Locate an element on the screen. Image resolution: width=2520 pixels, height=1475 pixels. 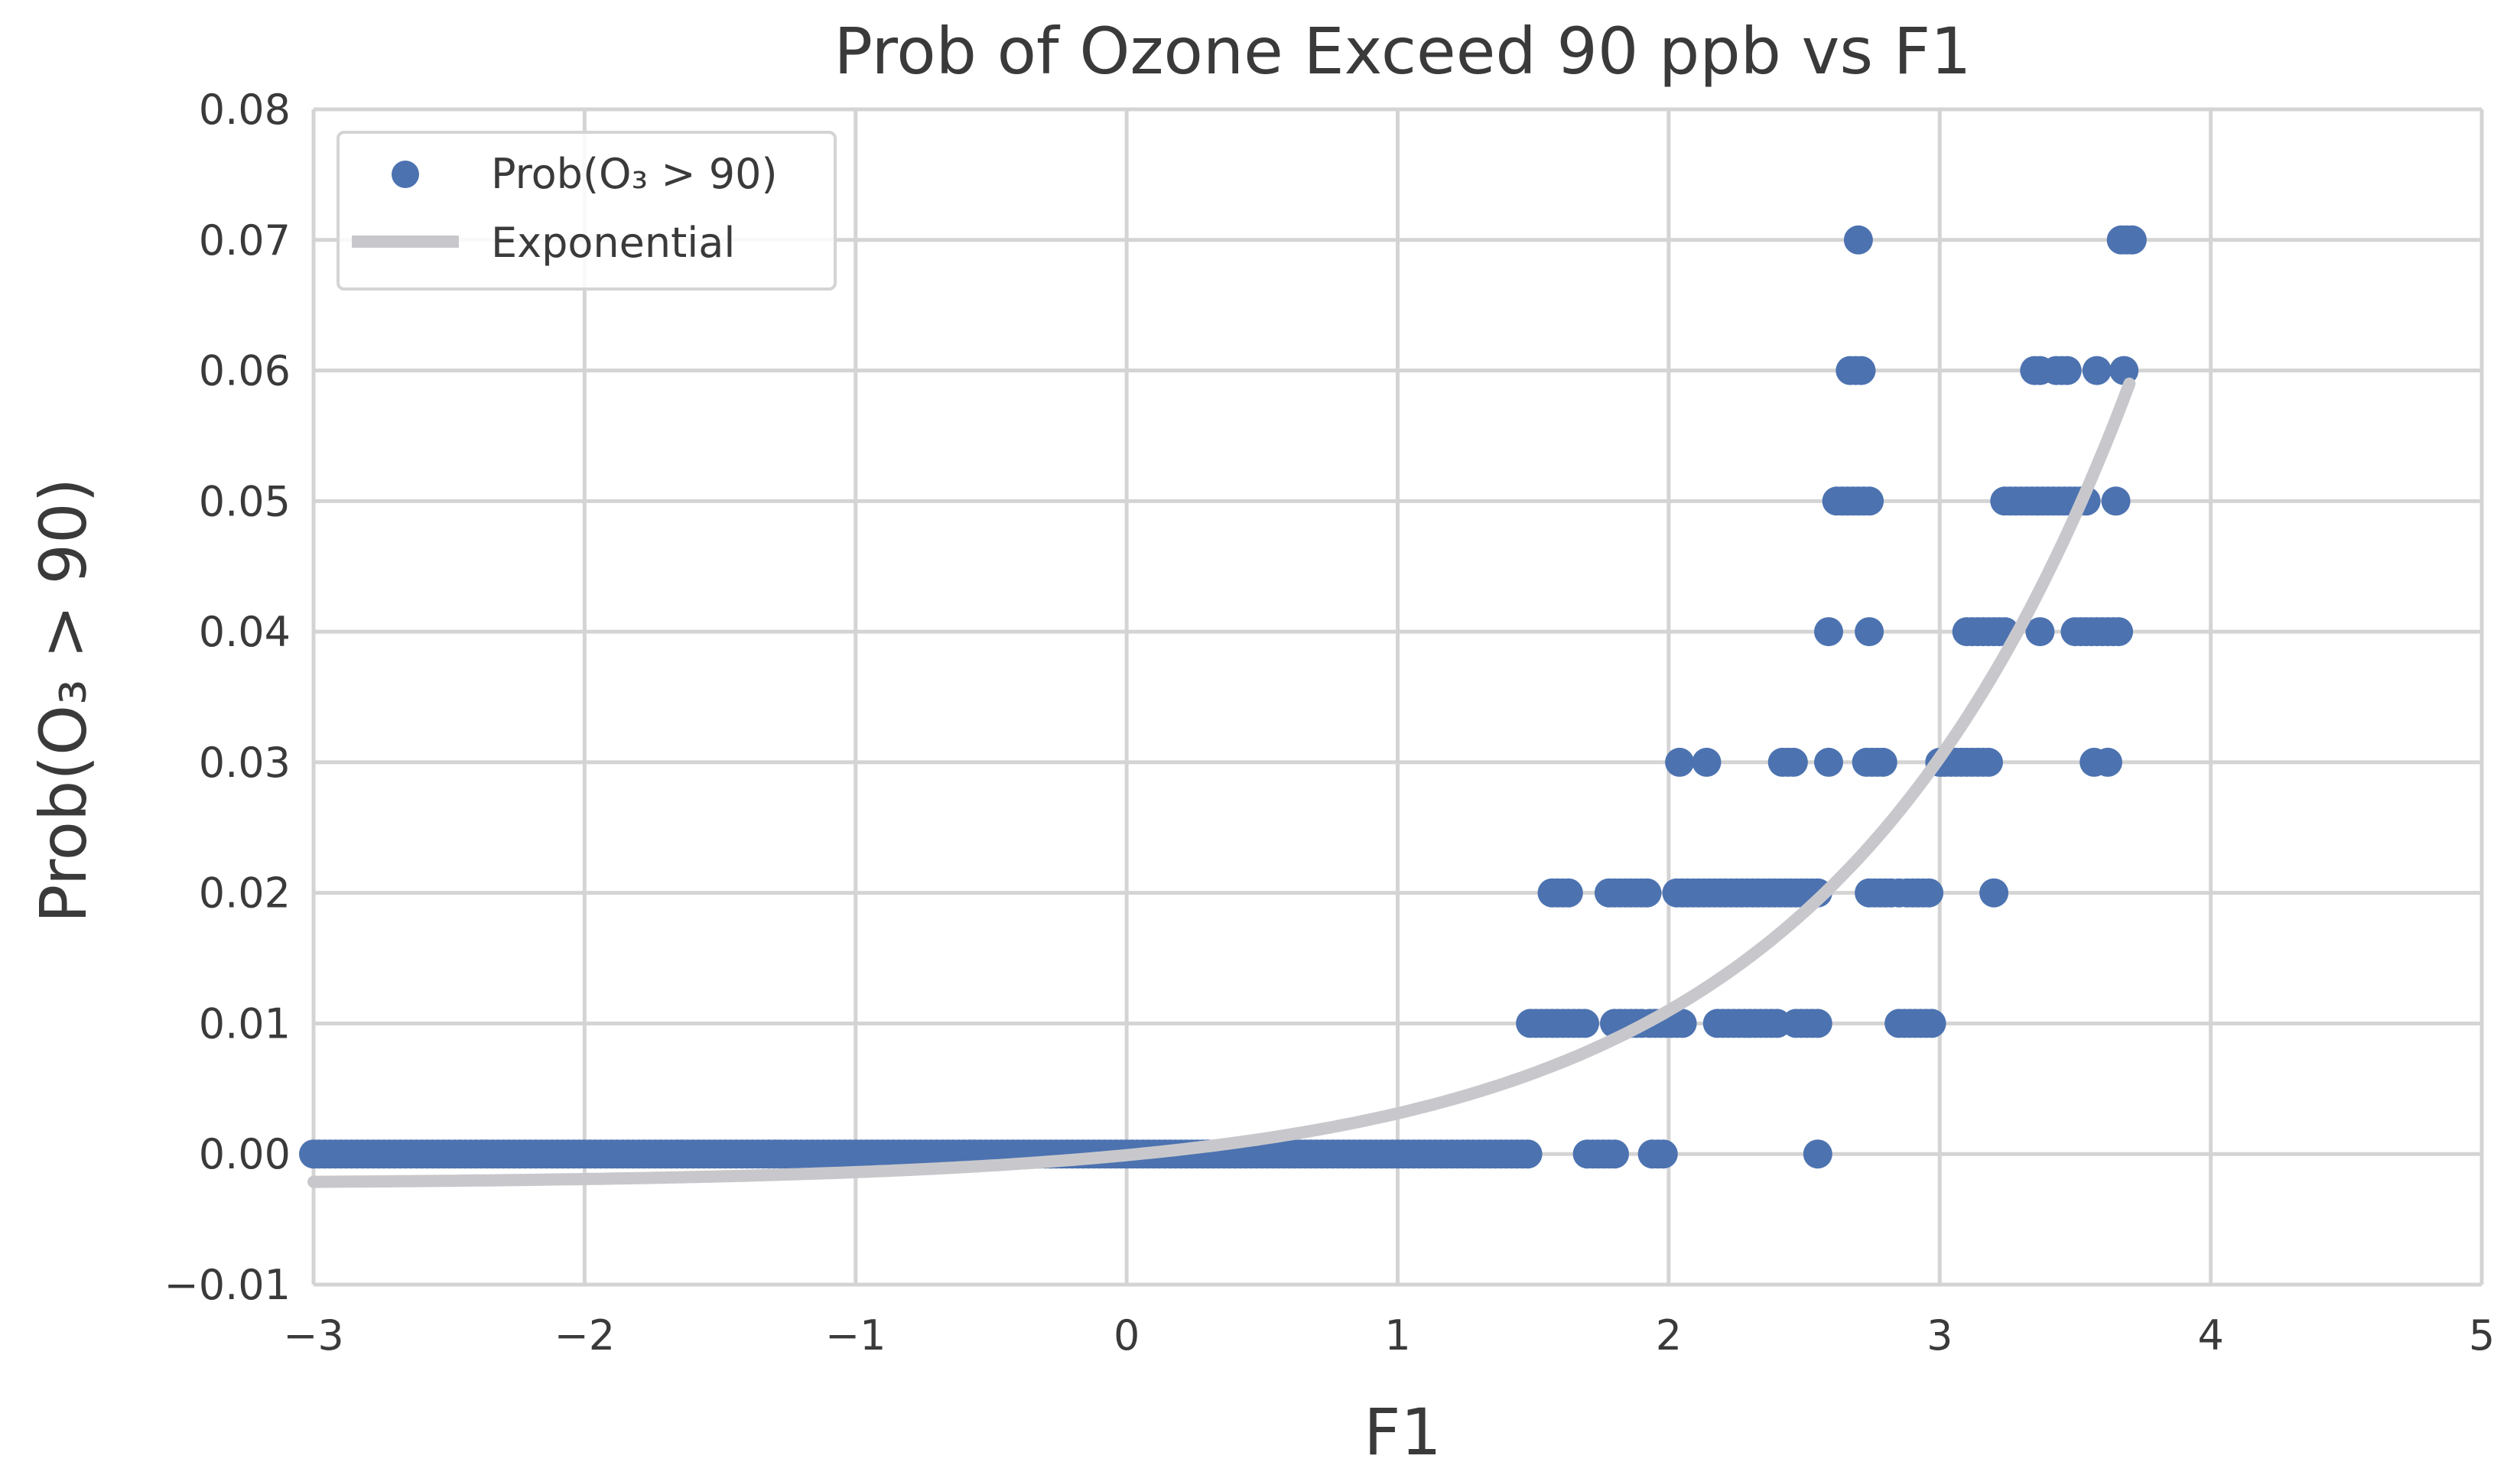
x-tick-label: −3 is located at coordinates (313, 1335).